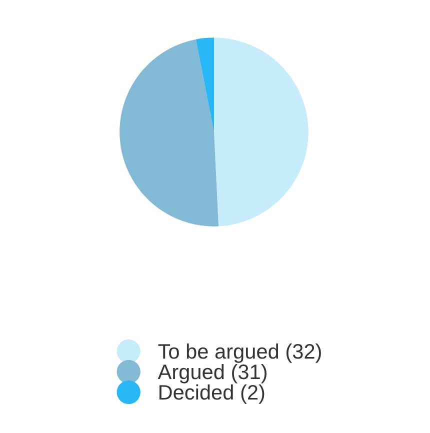 This screenshot has width=430, height=433. Describe the element at coordinates (212, 374) in the screenshot. I see `legend-label: Argued (31)` at that location.